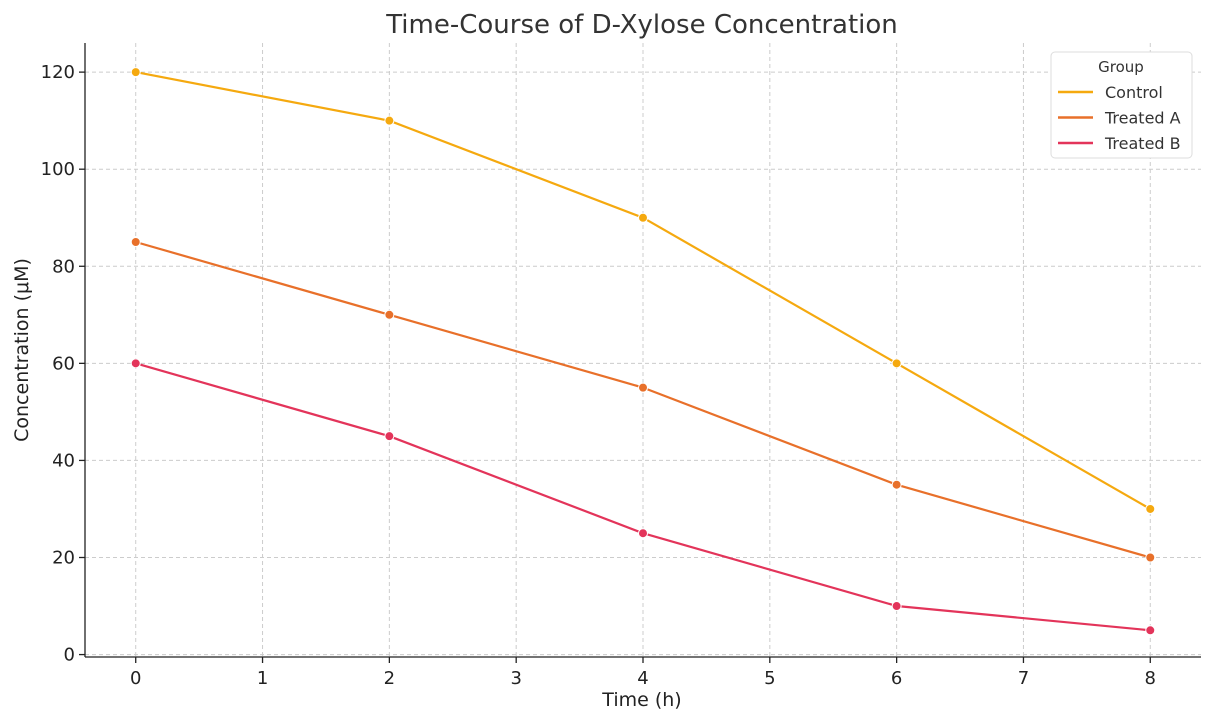 The height and width of the screenshot is (723, 1213). Describe the element at coordinates (769, 678) in the screenshot. I see `x-tick-label: 5` at that location.